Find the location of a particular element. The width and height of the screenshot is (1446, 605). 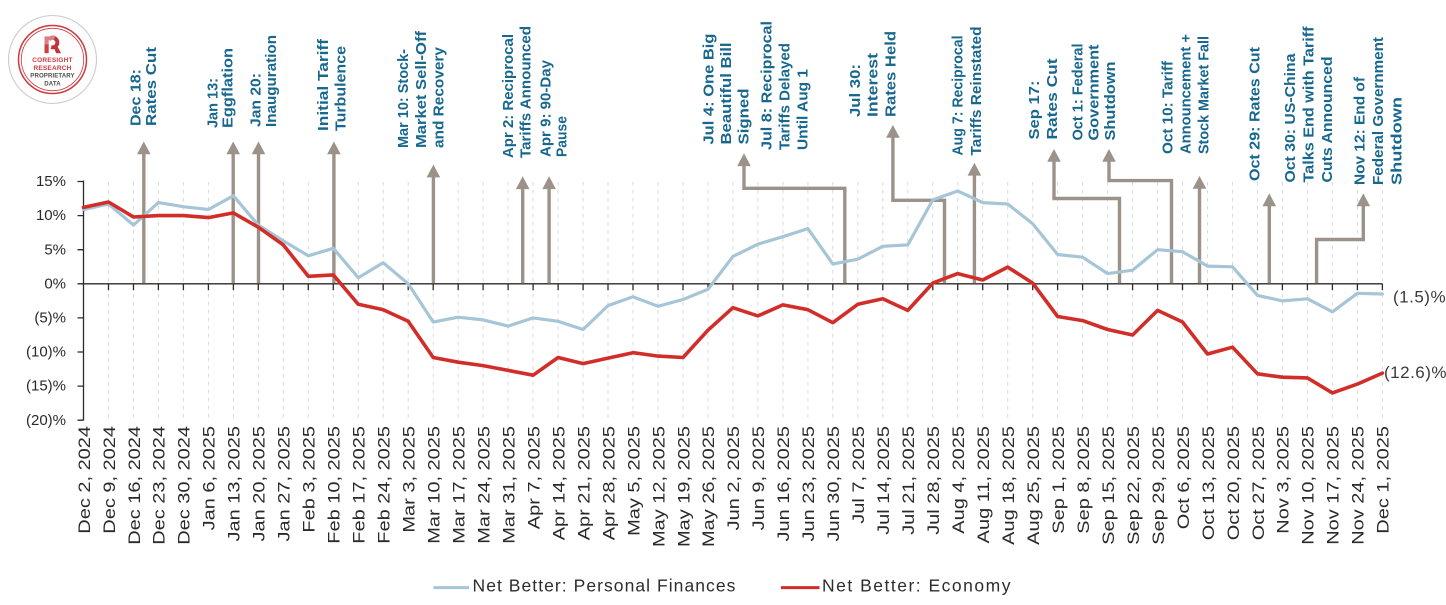

svg-text: Nov 10, 2025 is located at coordinates (1309, 485).